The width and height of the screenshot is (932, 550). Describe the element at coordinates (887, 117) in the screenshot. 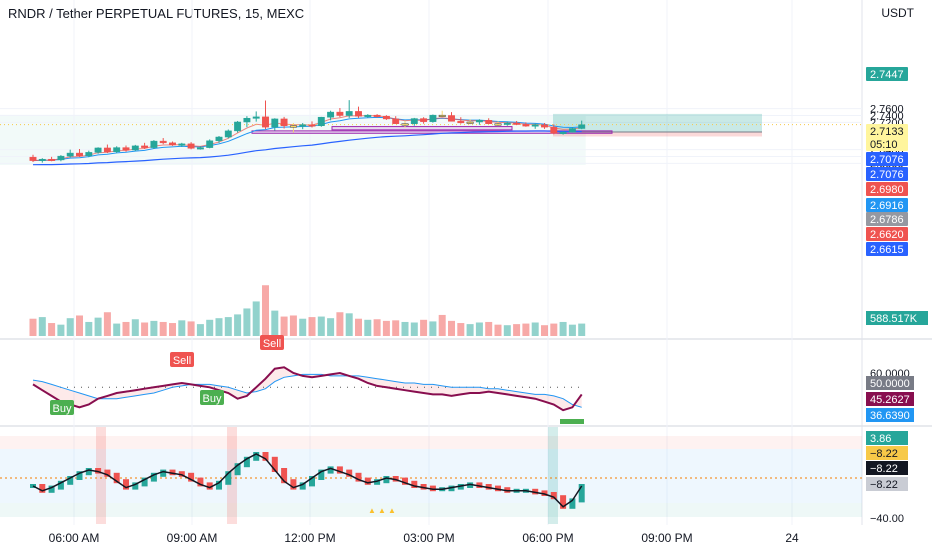

I see `y-tick-label: 2.7400` at that location.